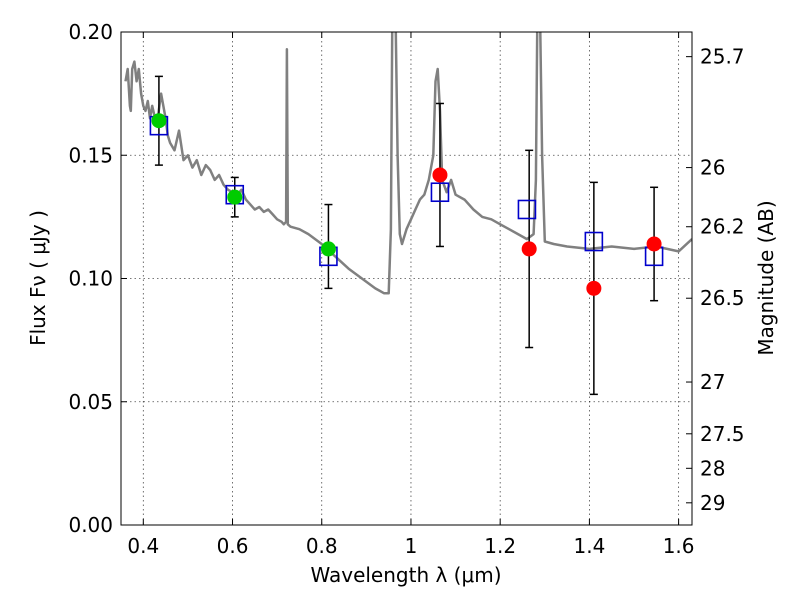 This screenshot has height=600, width=800. What do you see at coordinates (90, 525) in the screenshot?
I see `y-tick-label: 0.00` at bounding box center [90, 525].